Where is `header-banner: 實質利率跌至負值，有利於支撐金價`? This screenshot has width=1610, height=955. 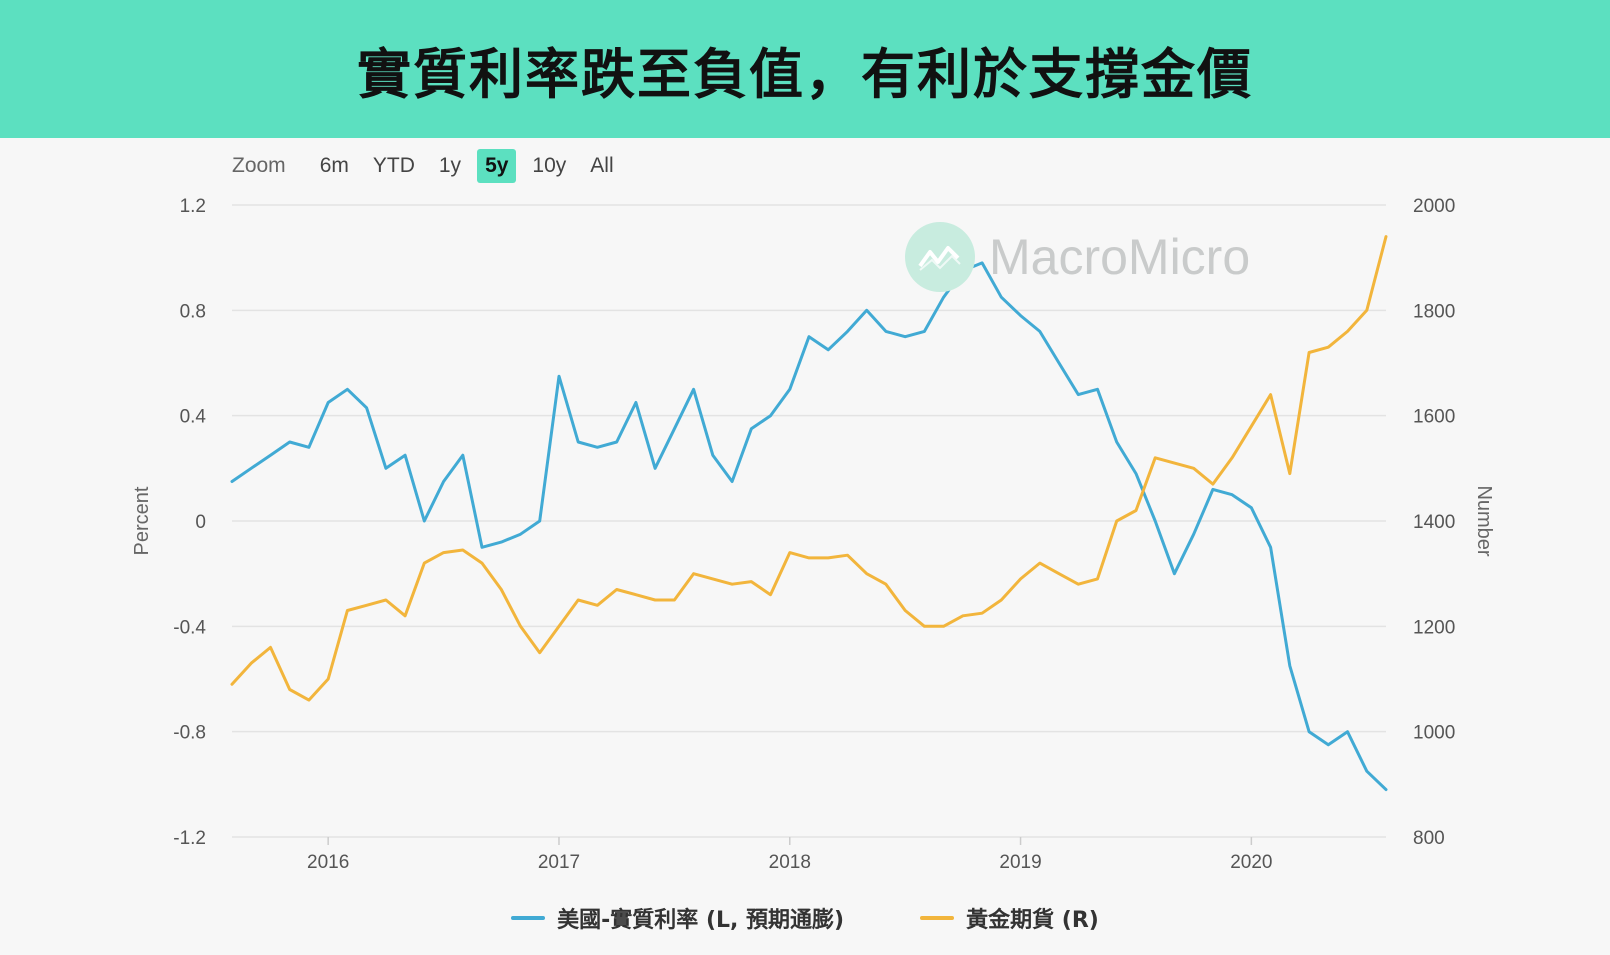 header-banner: 實質利率跌至負值，有利於支撐金價 is located at coordinates (805, 69).